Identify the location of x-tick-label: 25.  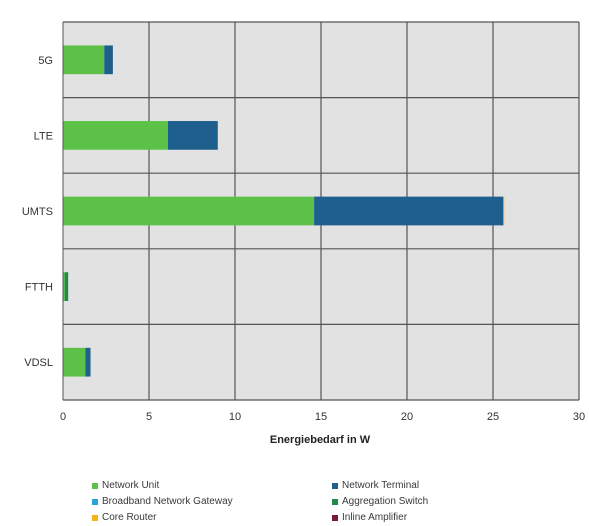
(493, 417).